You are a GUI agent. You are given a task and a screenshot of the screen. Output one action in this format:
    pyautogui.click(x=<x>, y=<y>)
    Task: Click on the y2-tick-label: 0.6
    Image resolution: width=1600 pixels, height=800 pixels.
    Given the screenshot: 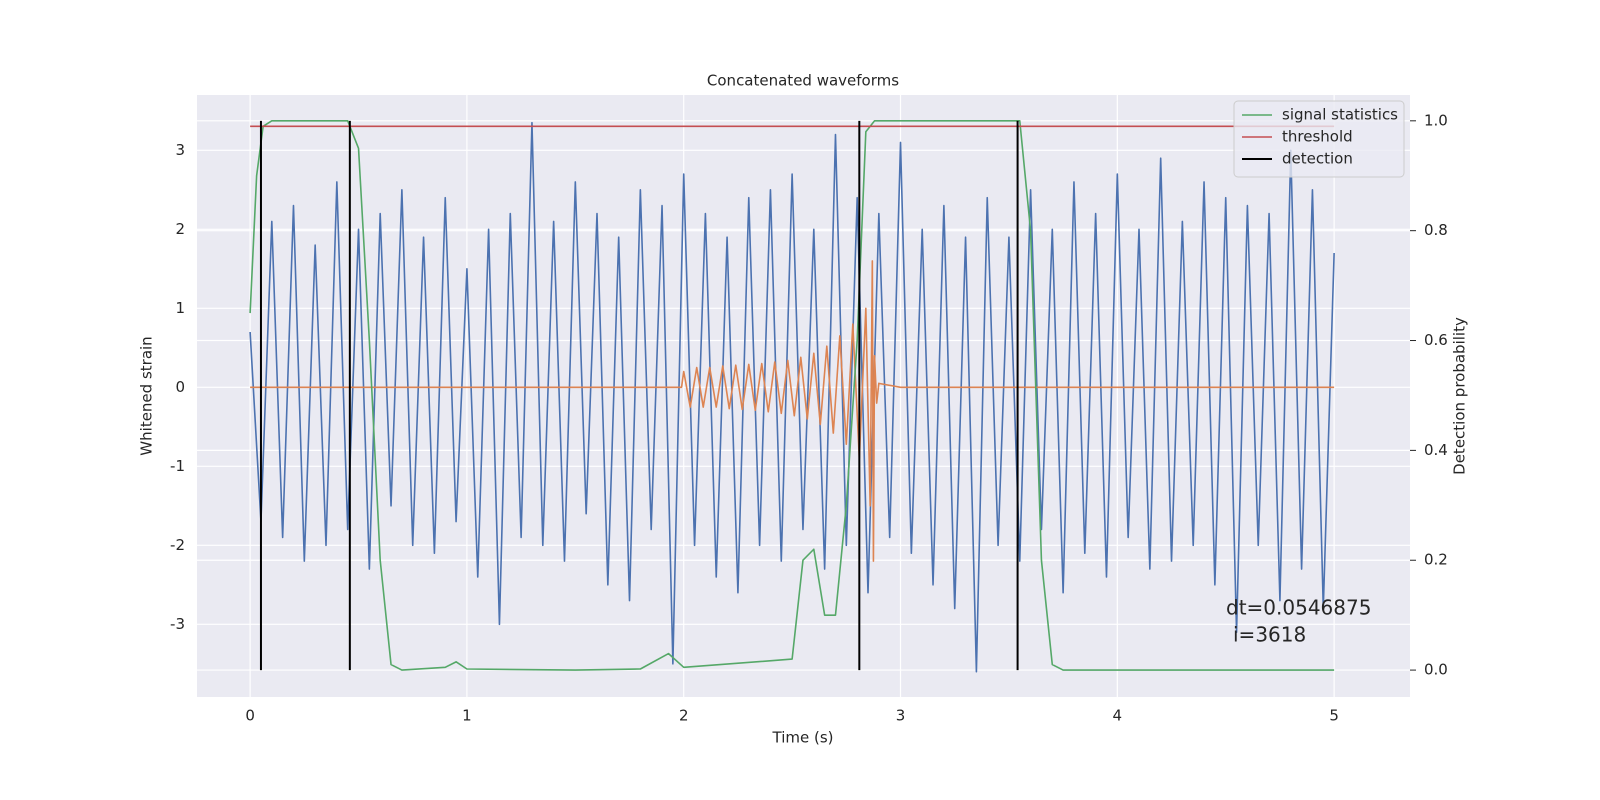 What is the action you would take?
    pyautogui.click(x=1436, y=340)
    